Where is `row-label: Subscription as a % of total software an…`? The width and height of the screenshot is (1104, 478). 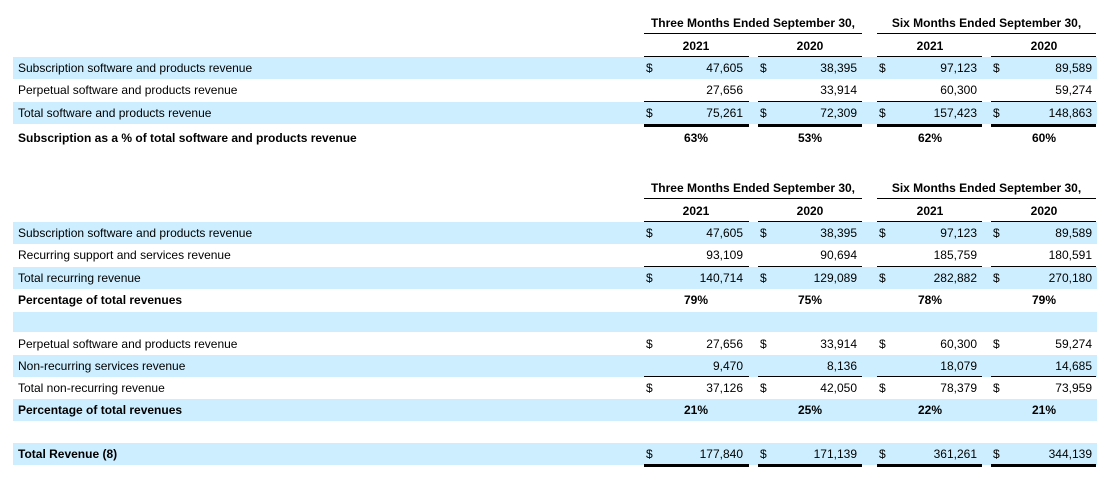 row-label: Subscription as a % of total software an… is located at coordinates (187, 138).